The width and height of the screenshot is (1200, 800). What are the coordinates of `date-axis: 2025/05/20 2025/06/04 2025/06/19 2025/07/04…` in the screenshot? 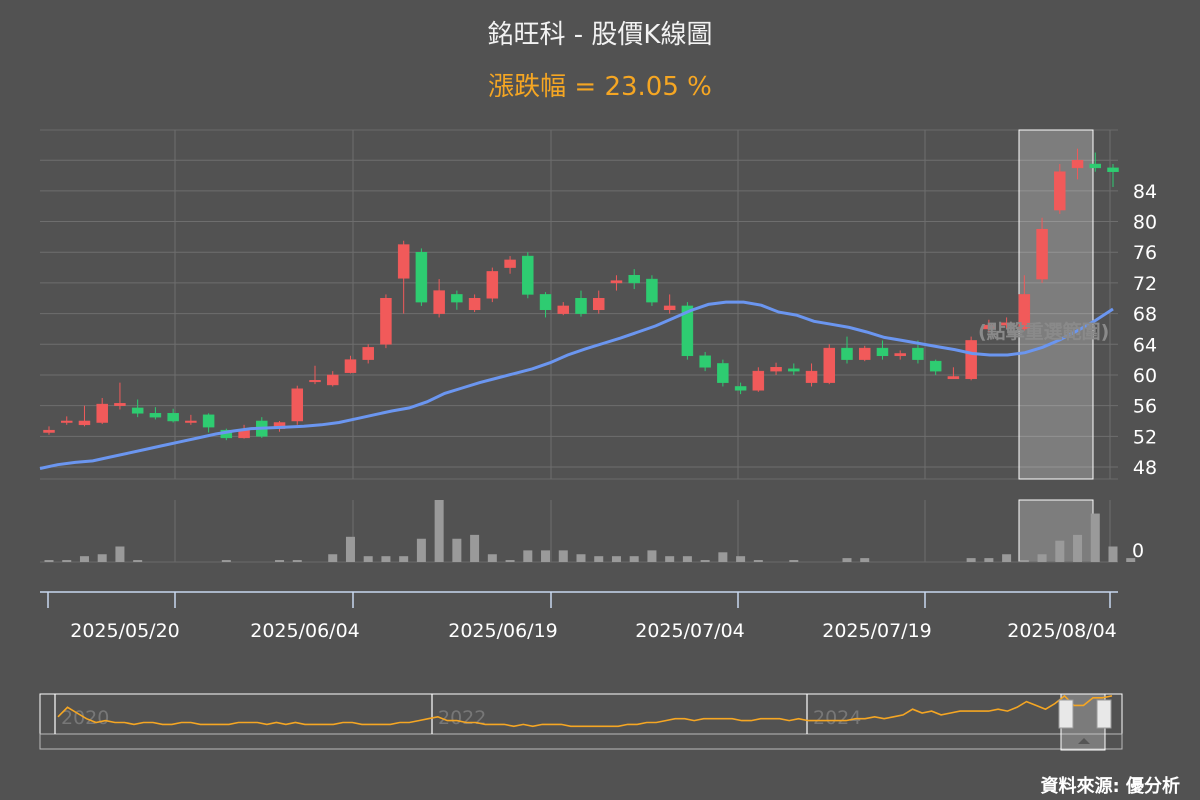 It's located at (579, 616).